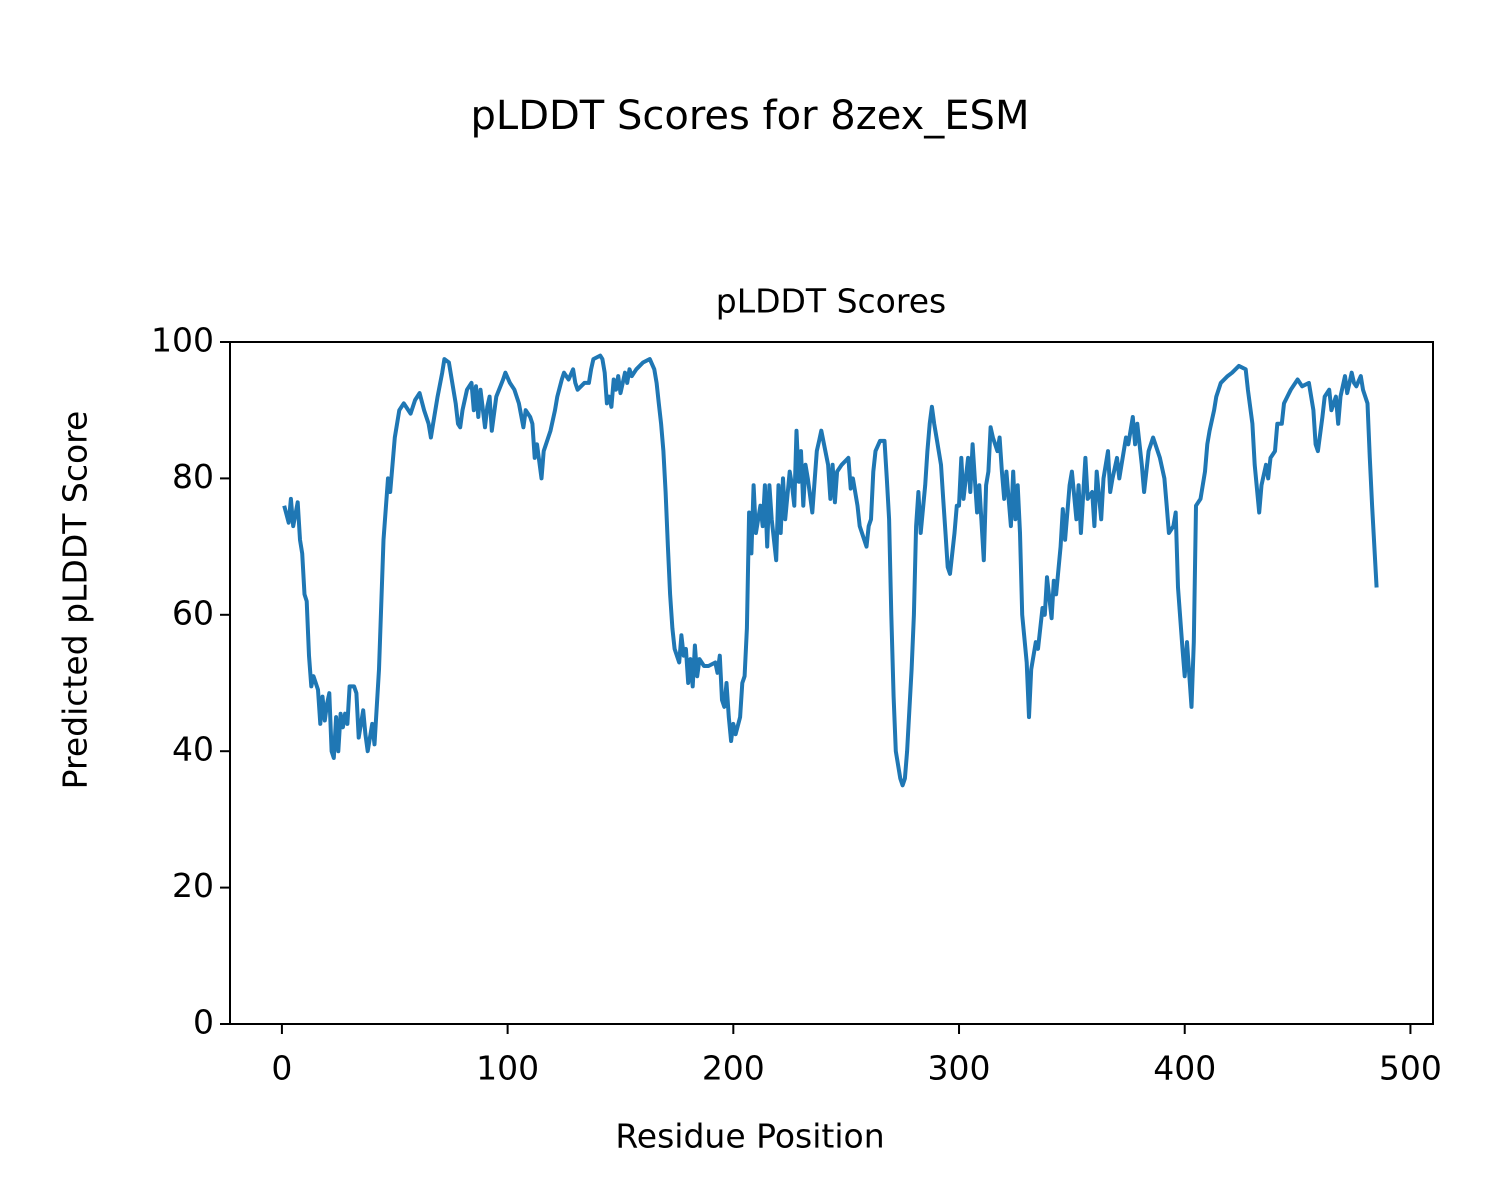 Image resolution: width=1500 pixels, height=1200 pixels. I want to click on x-tick-label: 300, so click(959, 1068).